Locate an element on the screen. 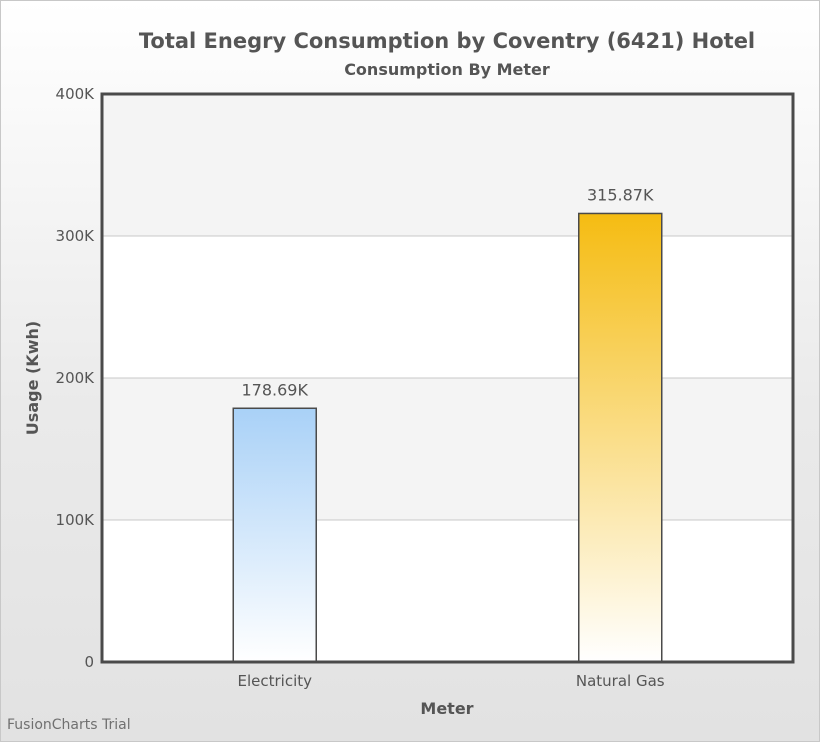 This screenshot has width=820, height=743. bar-electricity is located at coordinates (274, 535).